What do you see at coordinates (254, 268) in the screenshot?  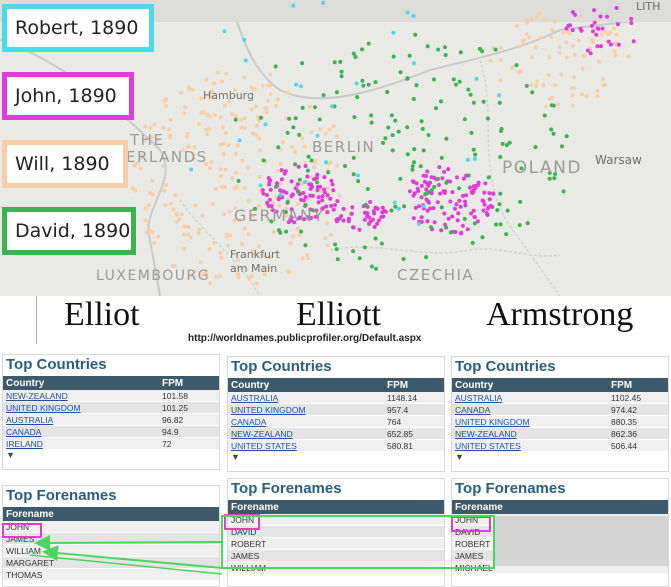 I see `city-label-am-main: am Main` at bounding box center [254, 268].